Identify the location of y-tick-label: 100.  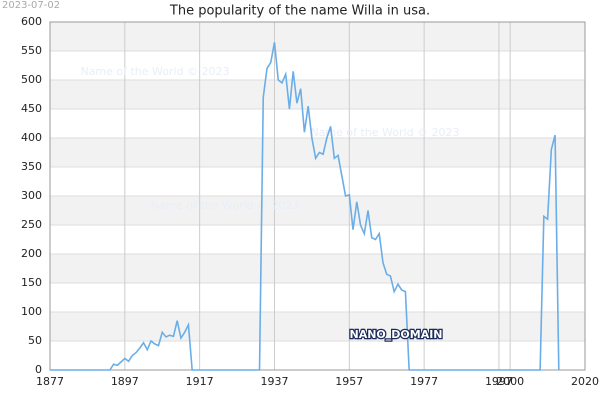
(31, 311).